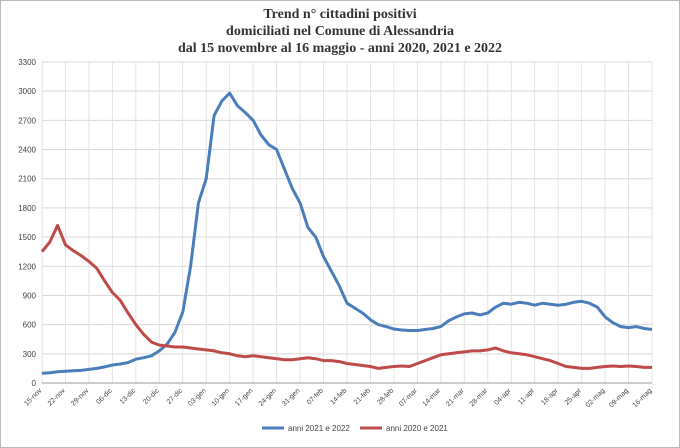  I want to click on y-tick-label: 600, so click(30, 325).